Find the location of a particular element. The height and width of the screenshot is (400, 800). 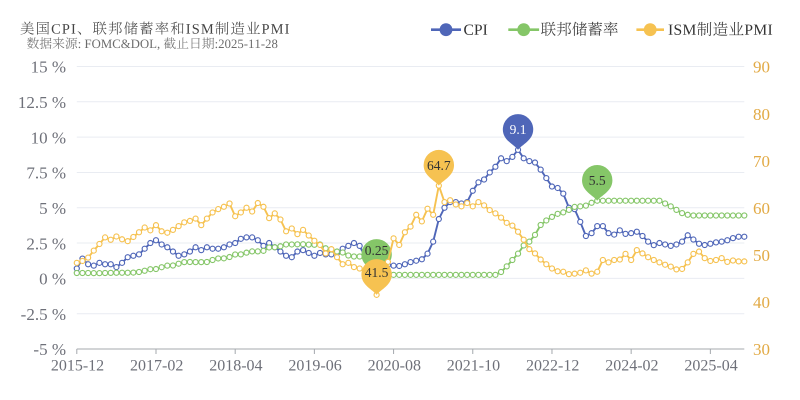

svg-text: 15 % is located at coordinates (48, 67).